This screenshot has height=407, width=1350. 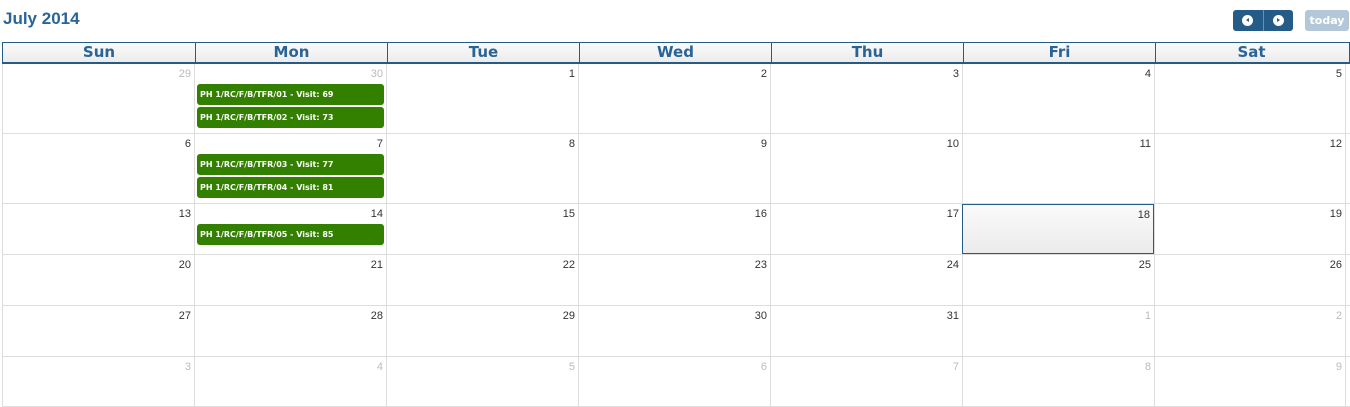 I want to click on prev-month-button, so click(x=1248, y=20).